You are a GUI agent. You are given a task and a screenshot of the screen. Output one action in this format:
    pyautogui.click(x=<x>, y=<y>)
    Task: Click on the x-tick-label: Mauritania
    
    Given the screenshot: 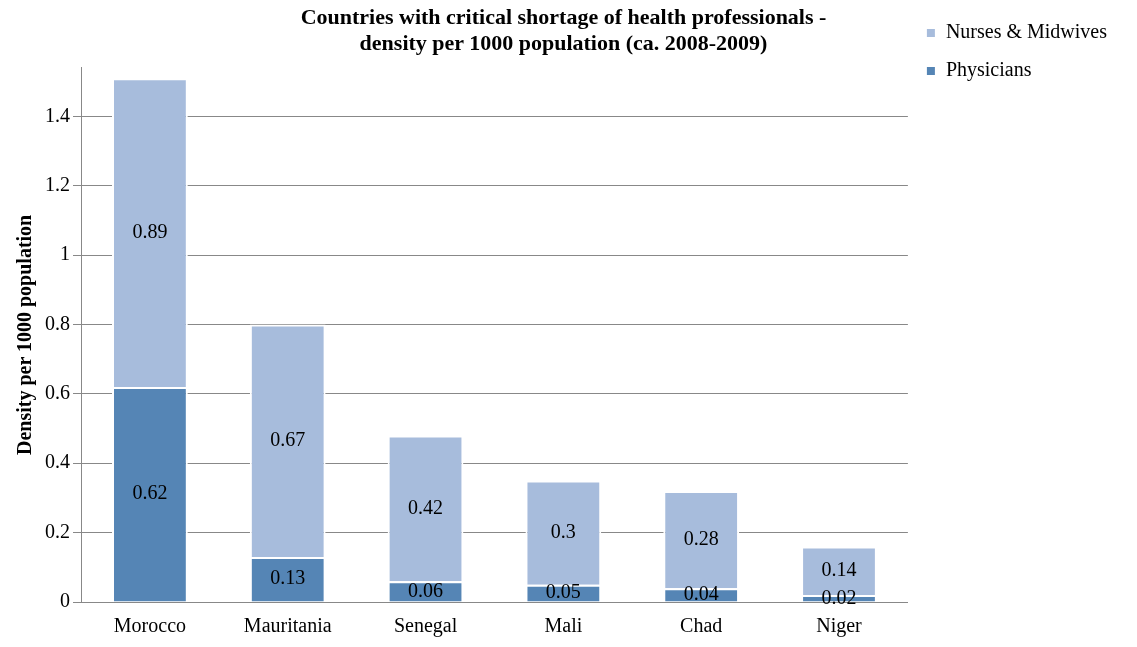 What is the action you would take?
    pyautogui.click(x=287, y=625)
    